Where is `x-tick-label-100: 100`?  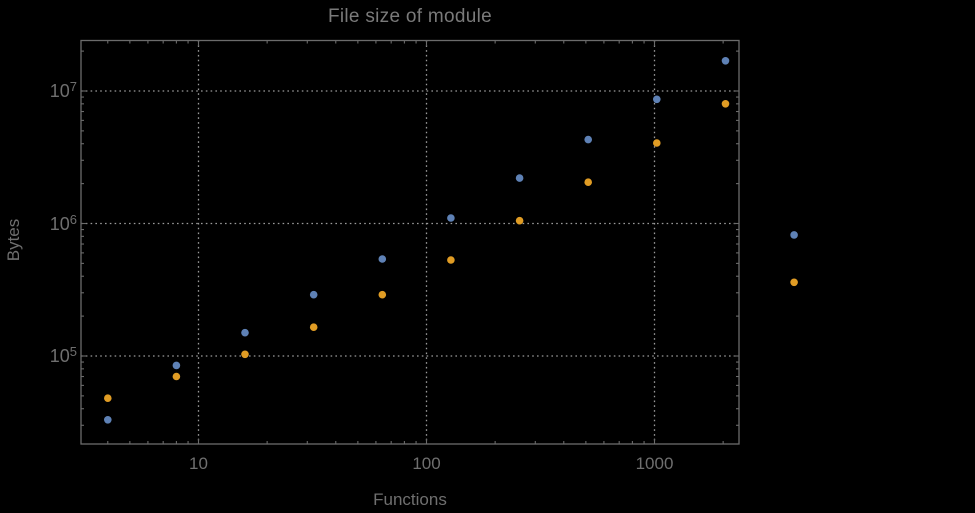 x-tick-label-100: 100 is located at coordinates (426, 463).